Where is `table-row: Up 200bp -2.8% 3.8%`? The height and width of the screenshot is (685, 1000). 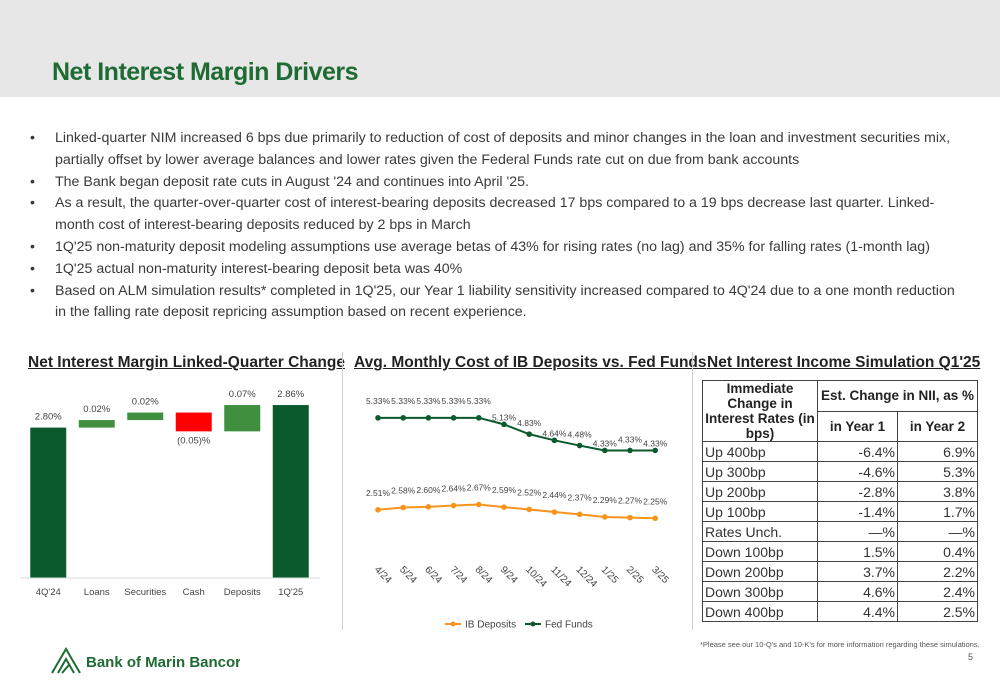
table-row: Up 200bp -2.8% 3.8% is located at coordinates (840, 491).